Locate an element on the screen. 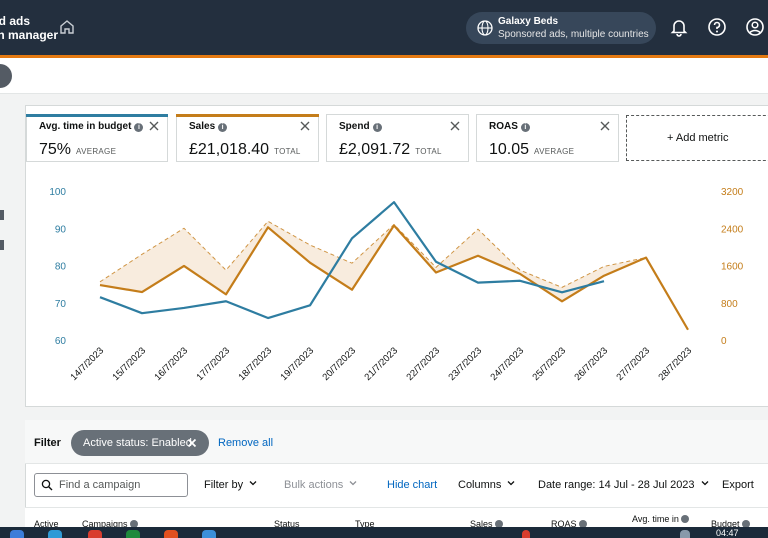 The image size is (768, 538). hide-chart-link: Hide chart is located at coordinates (412, 485).